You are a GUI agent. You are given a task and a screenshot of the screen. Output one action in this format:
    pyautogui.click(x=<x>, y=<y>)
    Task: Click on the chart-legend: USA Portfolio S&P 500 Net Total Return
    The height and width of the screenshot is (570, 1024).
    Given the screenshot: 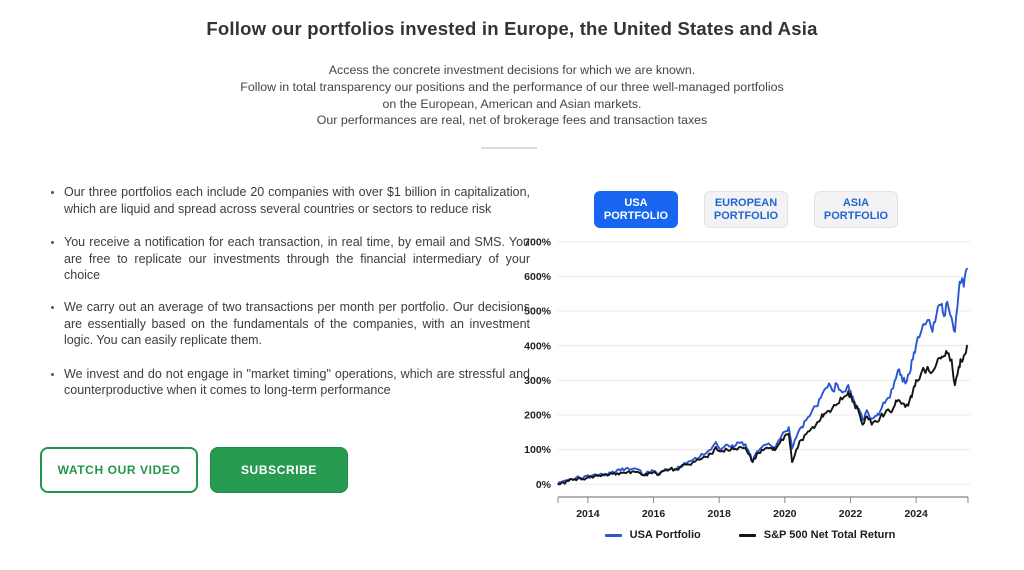 What is the action you would take?
    pyautogui.click(x=750, y=535)
    